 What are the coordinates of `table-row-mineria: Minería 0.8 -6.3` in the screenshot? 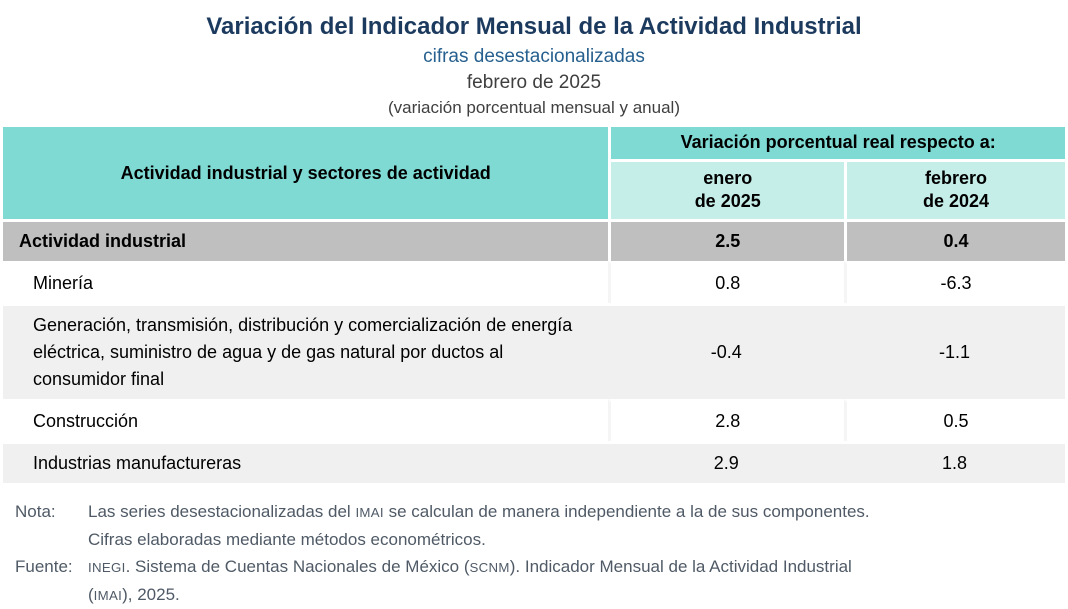 It's located at (534, 281).